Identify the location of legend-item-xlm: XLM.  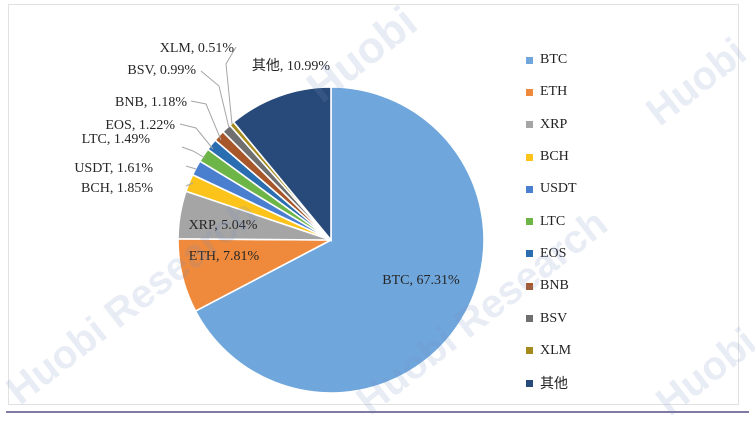
(561, 351).